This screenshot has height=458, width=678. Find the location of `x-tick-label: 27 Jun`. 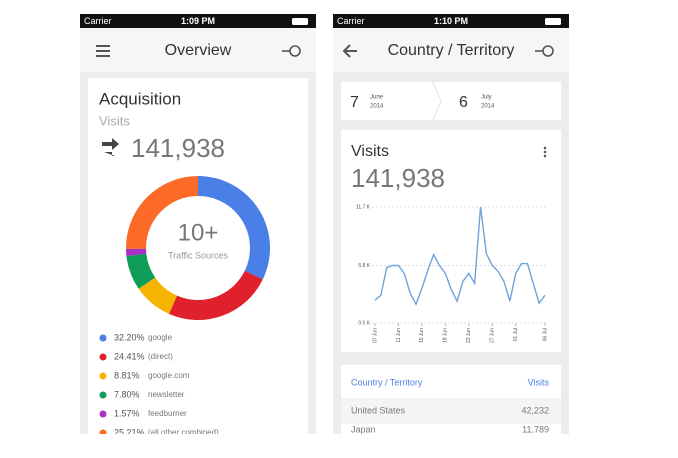

x-tick-label: 27 Jun is located at coordinates (493, 335).